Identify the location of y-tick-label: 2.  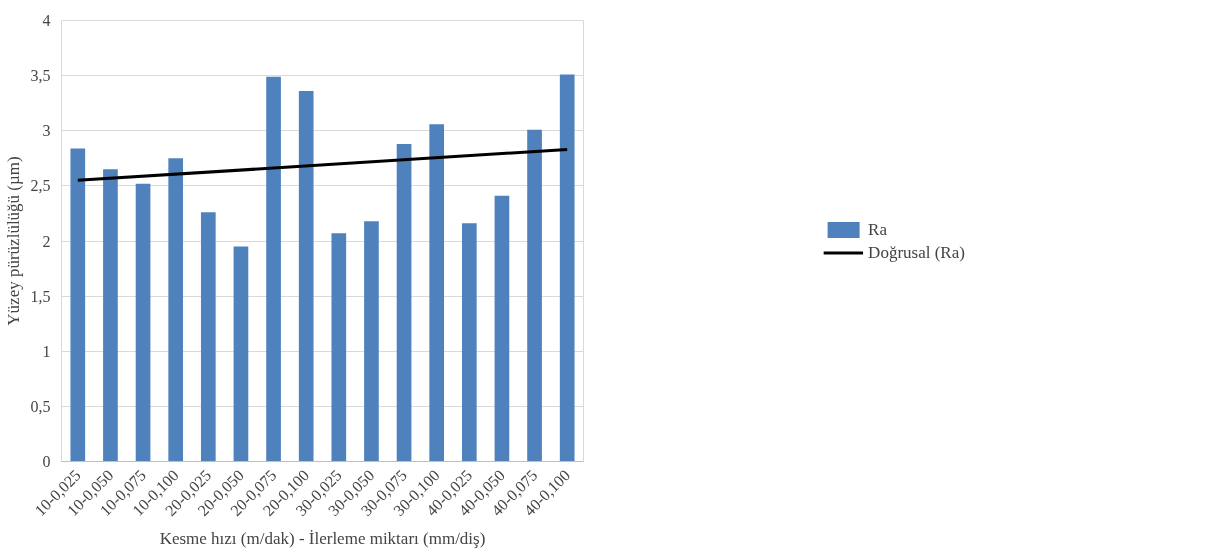
(46, 241).